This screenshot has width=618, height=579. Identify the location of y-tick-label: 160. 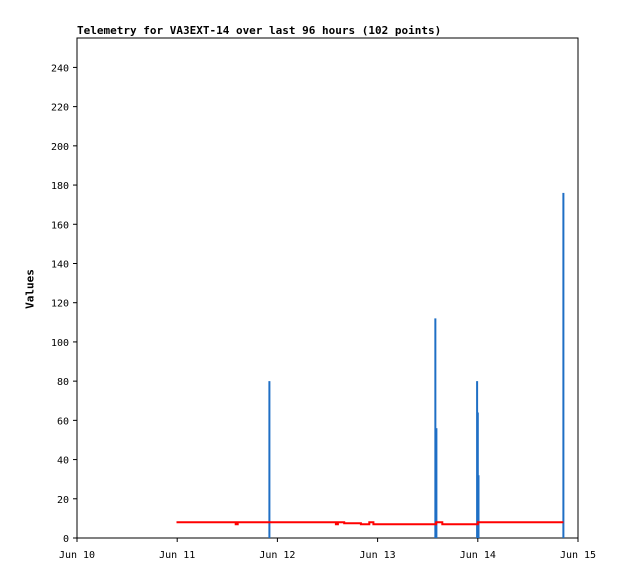
(60, 225).